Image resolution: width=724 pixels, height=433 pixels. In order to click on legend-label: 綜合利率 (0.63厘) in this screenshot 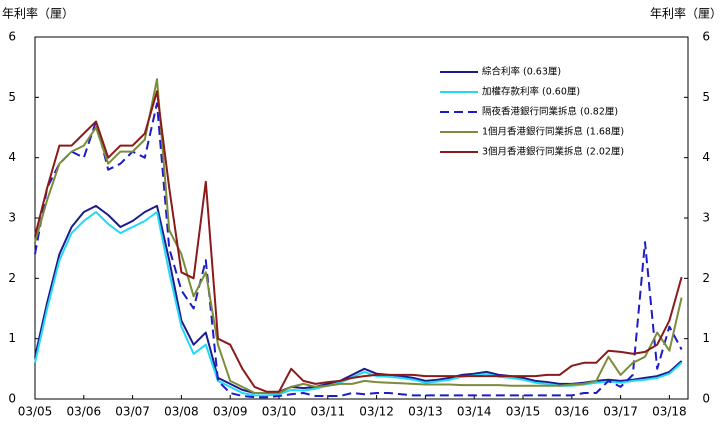, I will do `click(521, 72)`.